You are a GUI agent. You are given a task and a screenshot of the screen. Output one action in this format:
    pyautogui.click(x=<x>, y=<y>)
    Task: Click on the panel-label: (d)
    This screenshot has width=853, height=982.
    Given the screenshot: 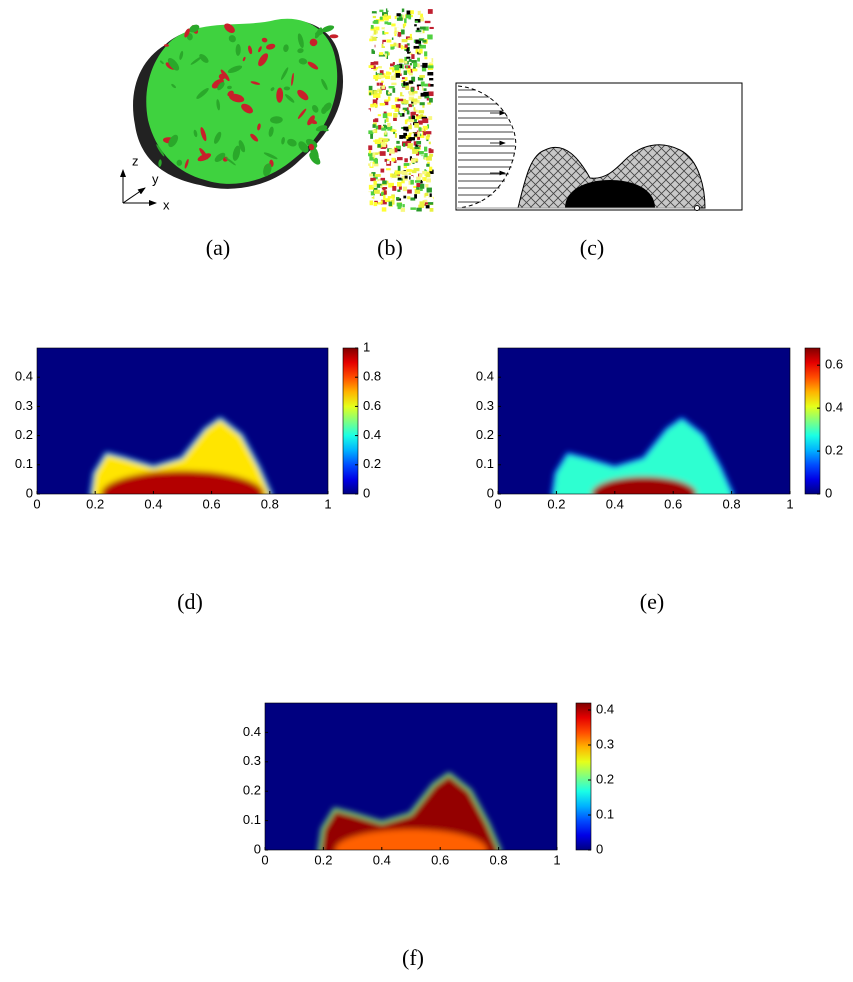 What is the action you would take?
    pyautogui.click(x=190, y=601)
    